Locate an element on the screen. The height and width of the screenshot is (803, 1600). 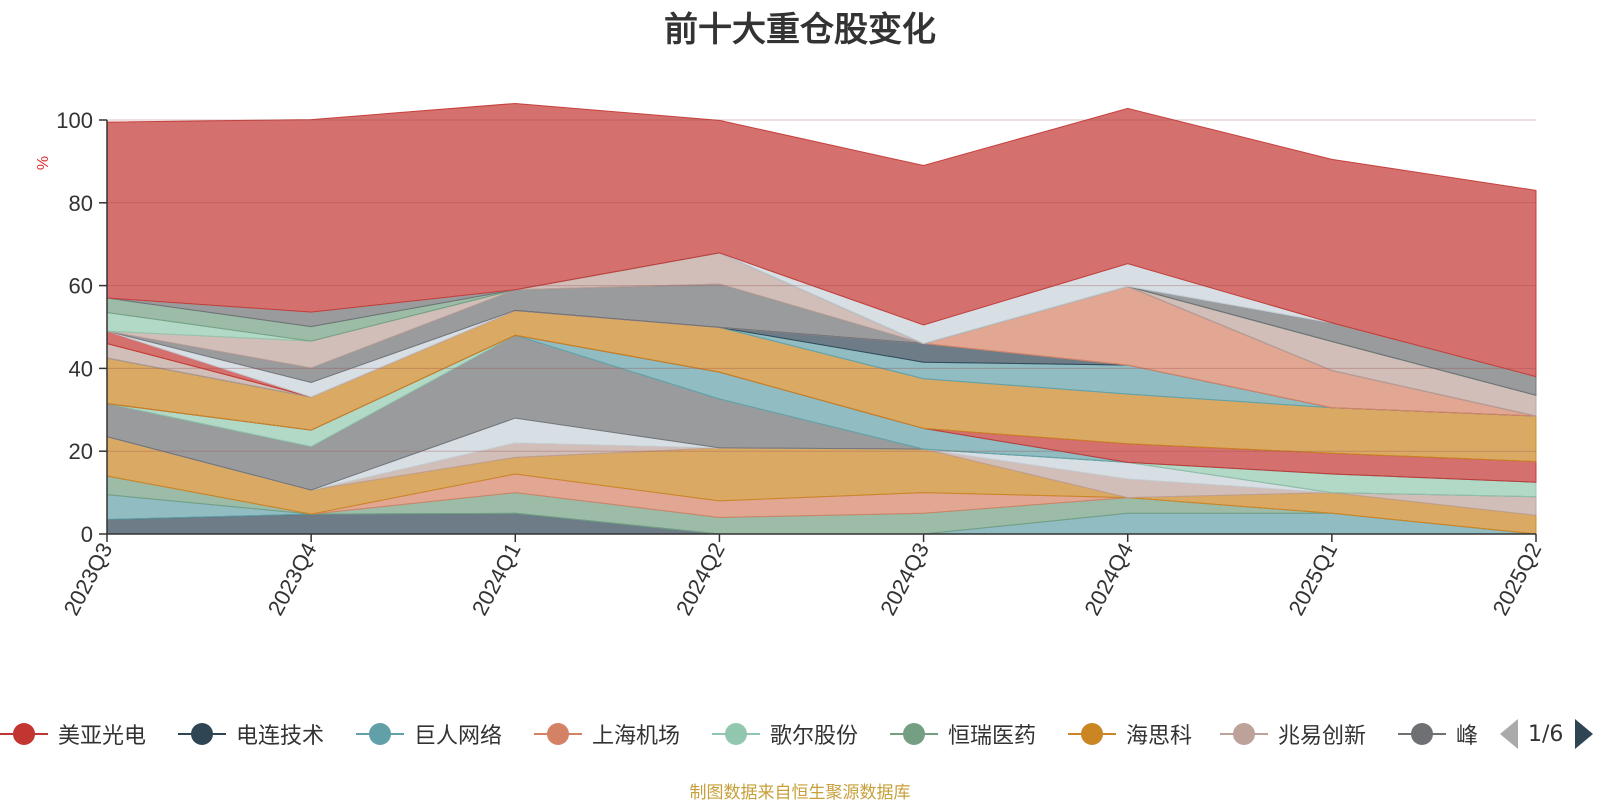
x-tick-label: 2023Q4 is located at coordinates (292, 579).